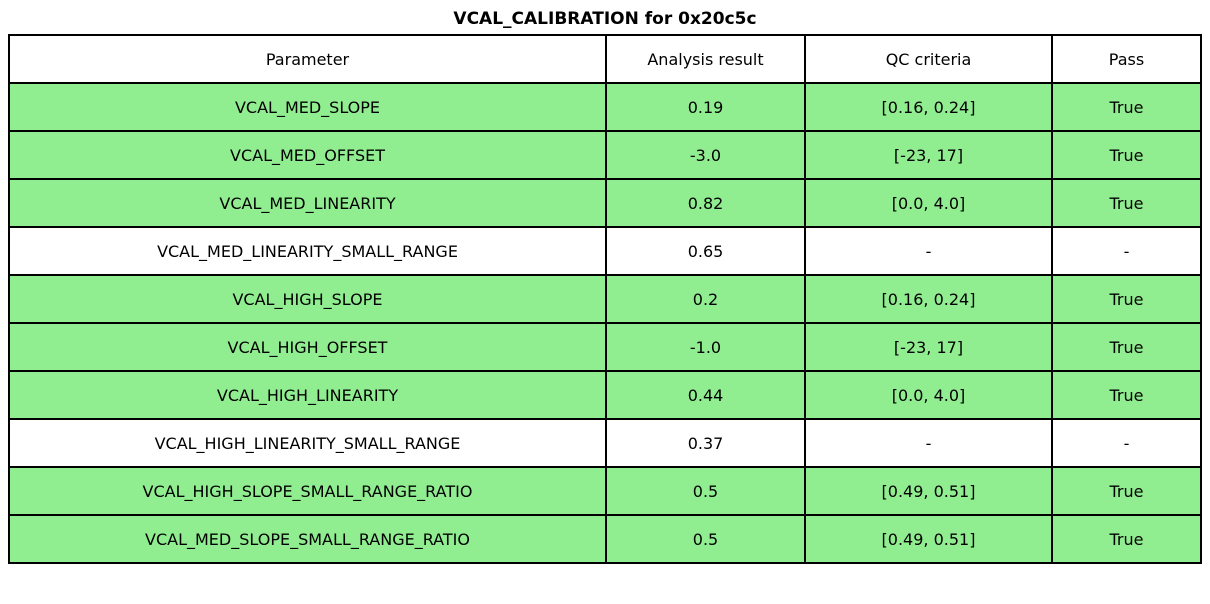  I want to click on column-header-qc-criteria: QC criteria, so click(928, 59).